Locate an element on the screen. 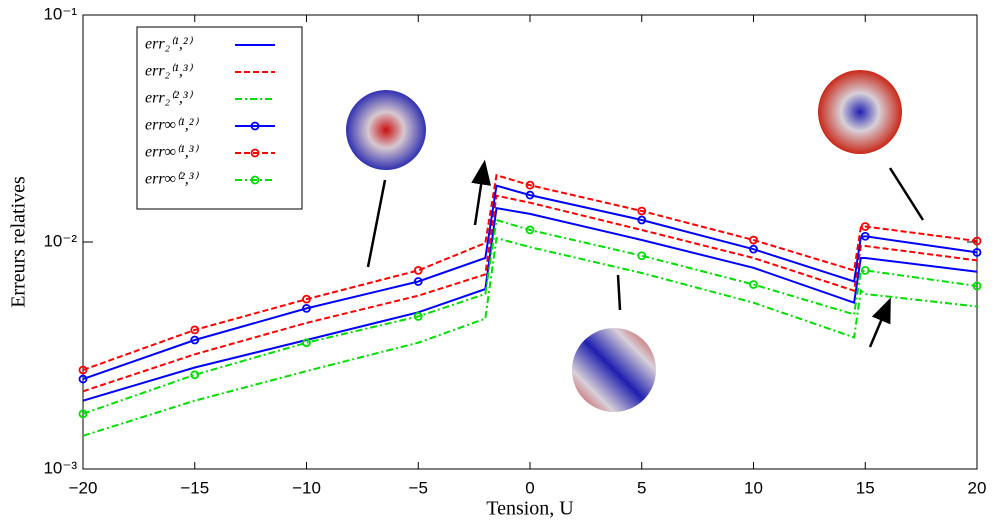  x-tick-label: −5 is located at coordinates (418, 487).